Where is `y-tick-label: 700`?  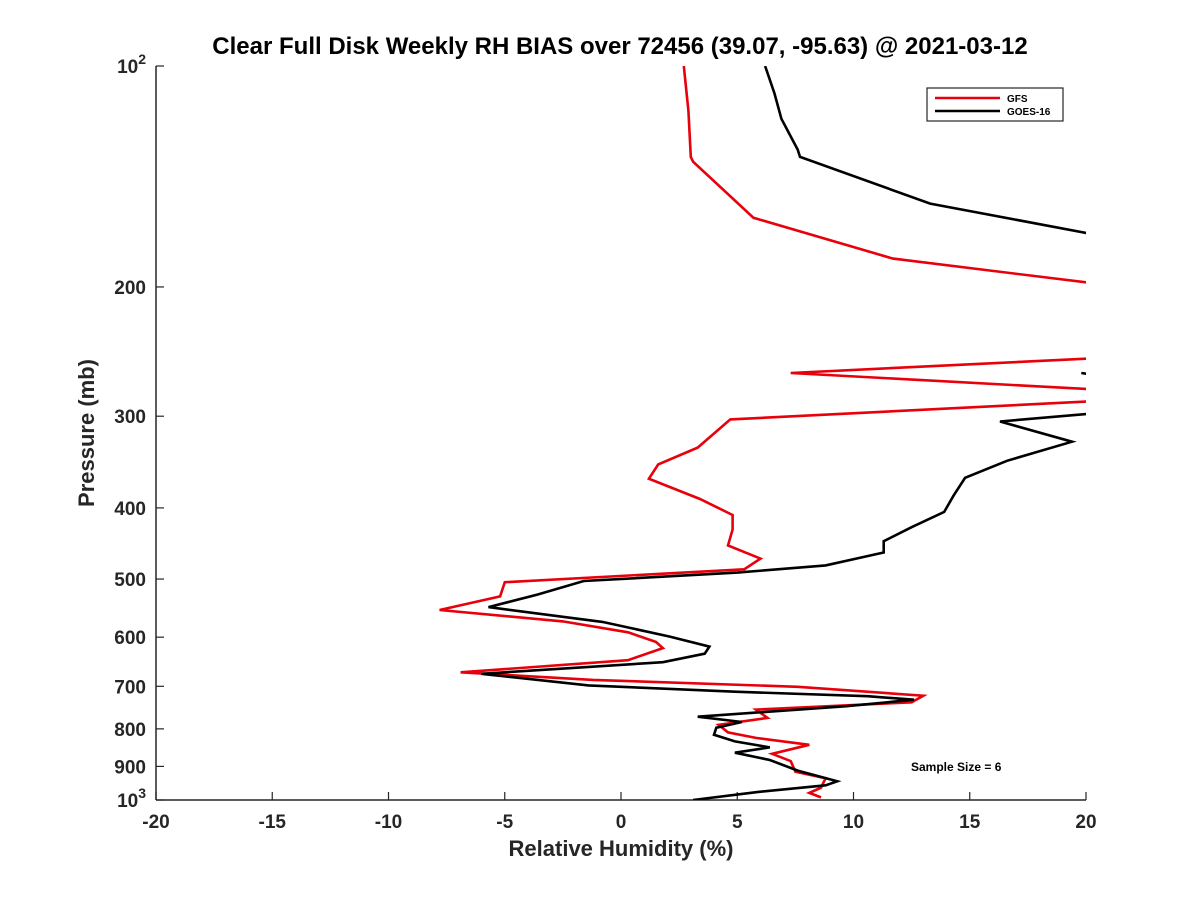 y-tick-label: 700 is located at coordinates (130, 687).